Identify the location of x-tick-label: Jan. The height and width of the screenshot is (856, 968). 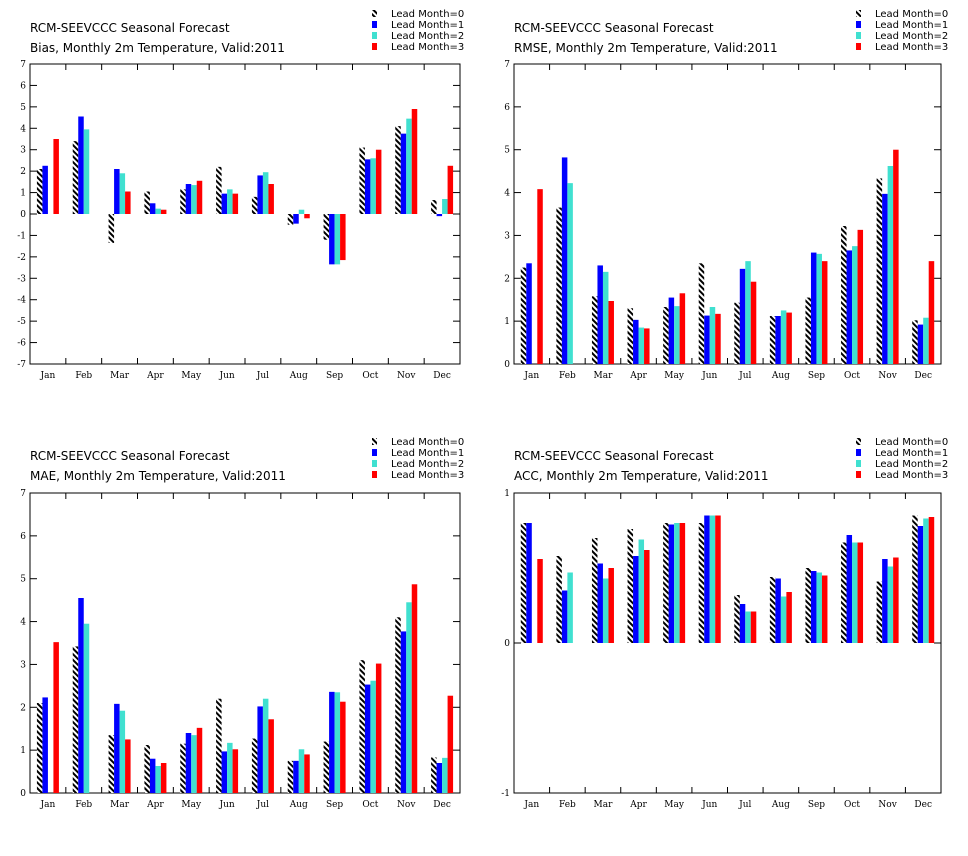
(531, 805).